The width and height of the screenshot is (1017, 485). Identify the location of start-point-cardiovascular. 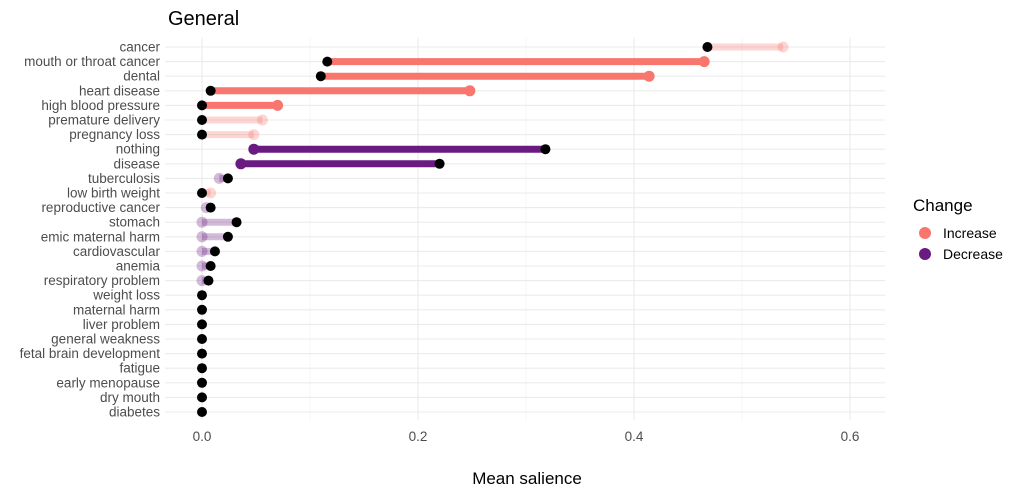
(214, 251).